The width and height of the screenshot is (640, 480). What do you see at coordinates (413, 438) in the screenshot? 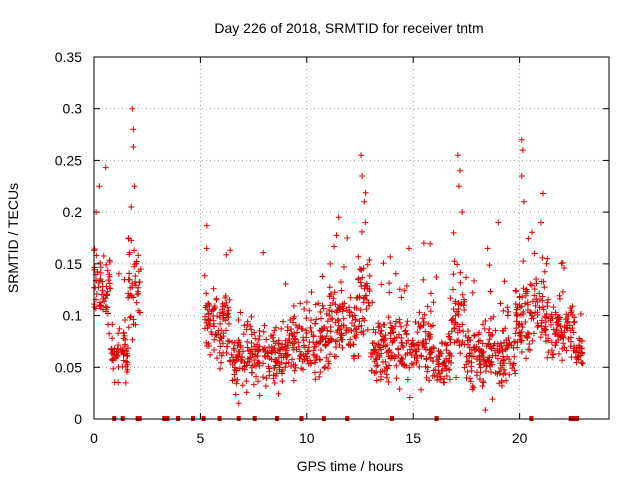
I see `x-tick-label: 15` at bounding box center [413, 438].